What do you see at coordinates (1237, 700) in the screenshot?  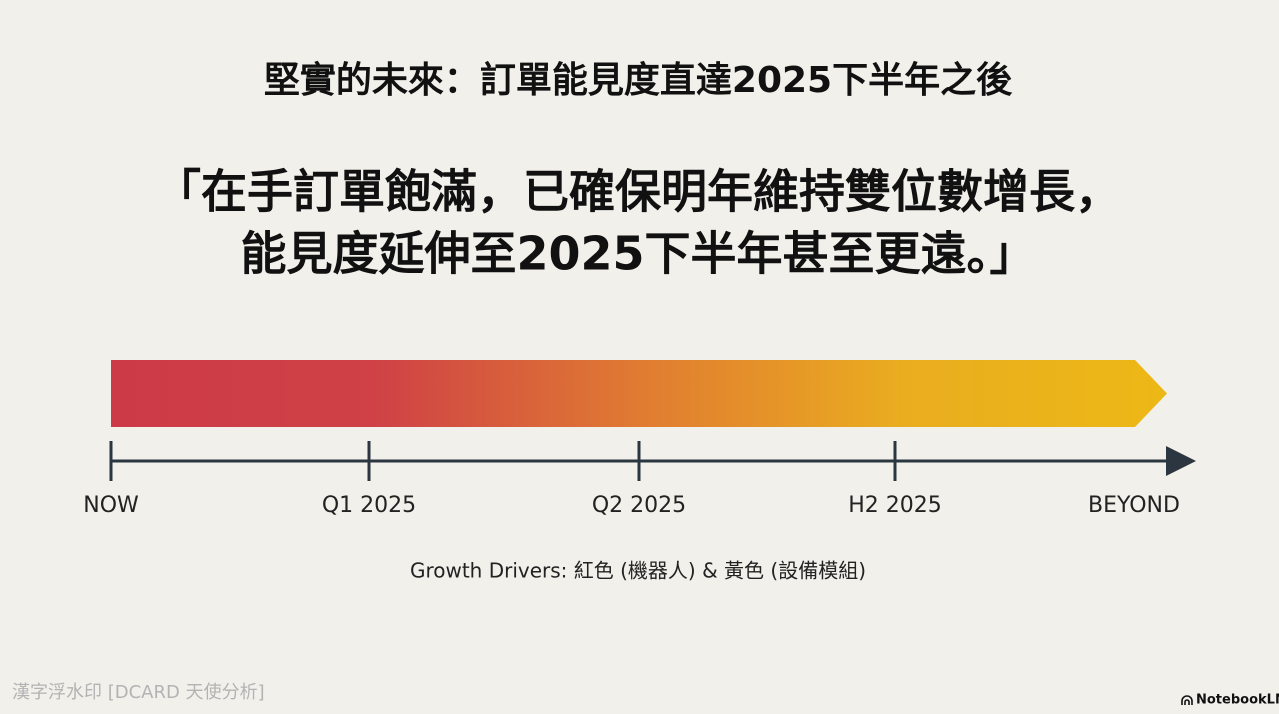 I see `brand: NotebookLM` at bounding box center [1237, 700].